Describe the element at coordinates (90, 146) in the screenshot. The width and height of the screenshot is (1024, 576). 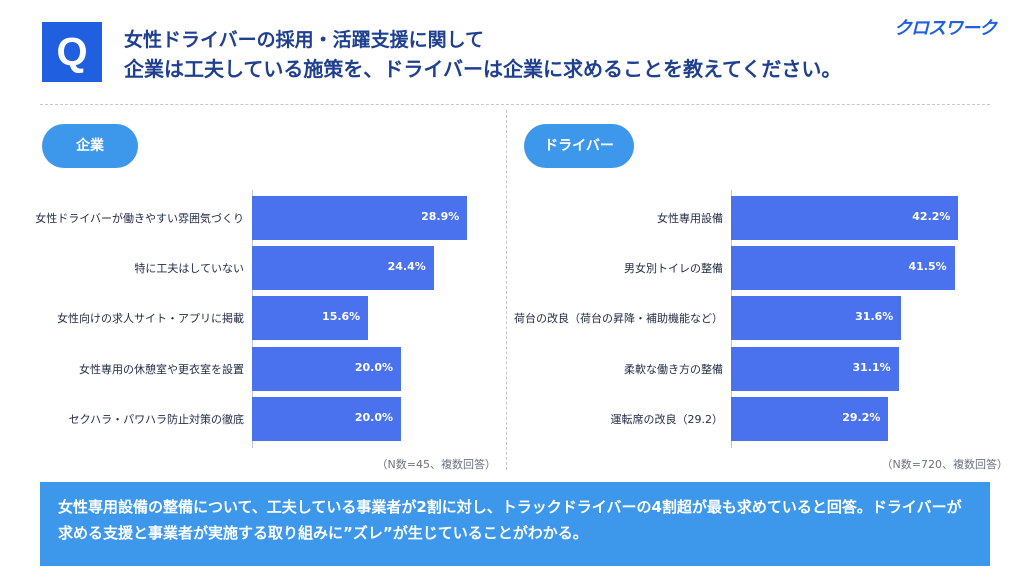
I see `company-pill: 企業` at that location.